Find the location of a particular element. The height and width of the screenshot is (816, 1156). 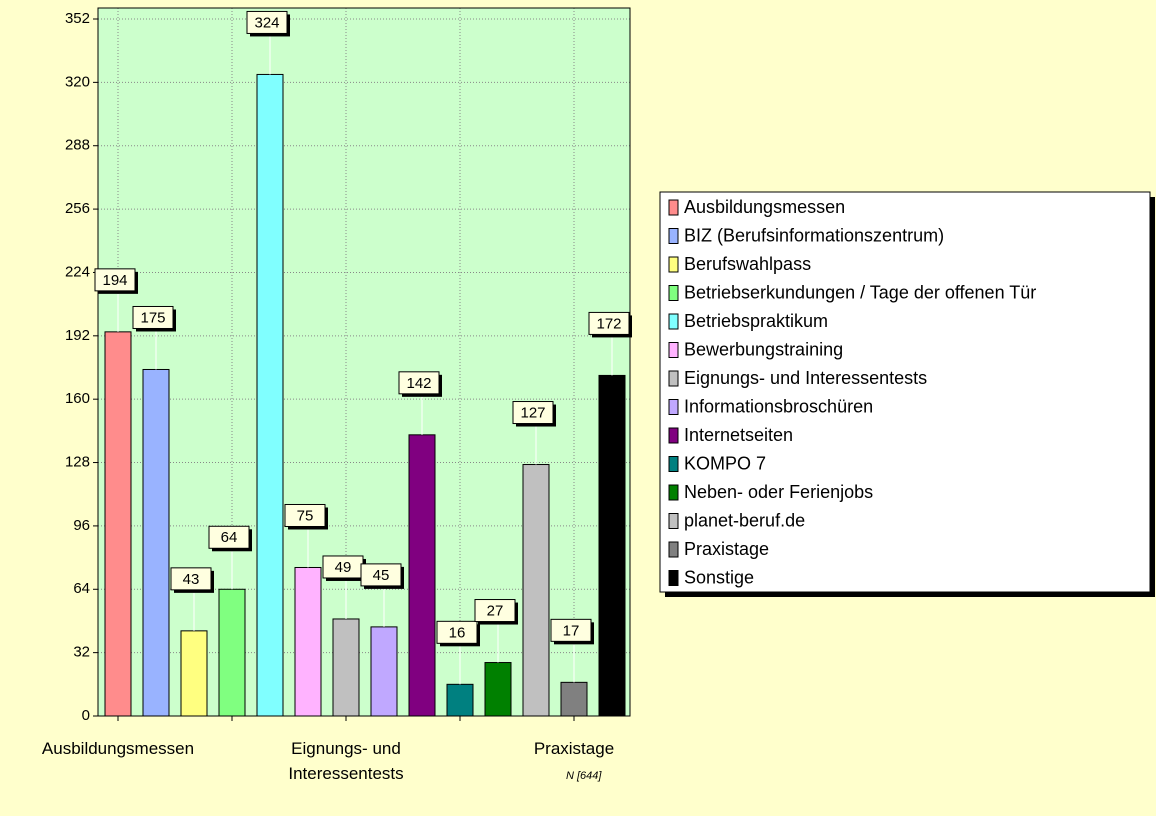

data-label: 142 is located at coordinates (418, 383).